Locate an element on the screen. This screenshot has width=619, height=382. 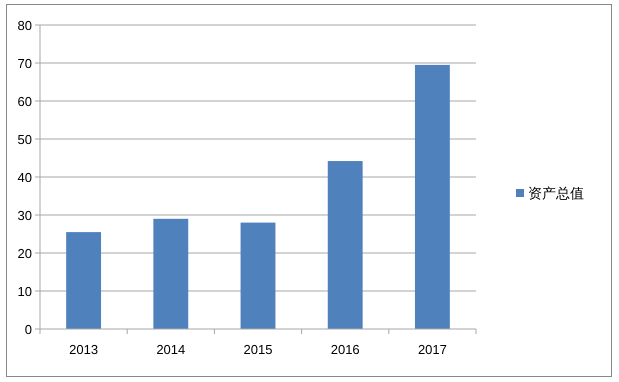
y-tick-label: 50 is located at coordinates (25, 139).